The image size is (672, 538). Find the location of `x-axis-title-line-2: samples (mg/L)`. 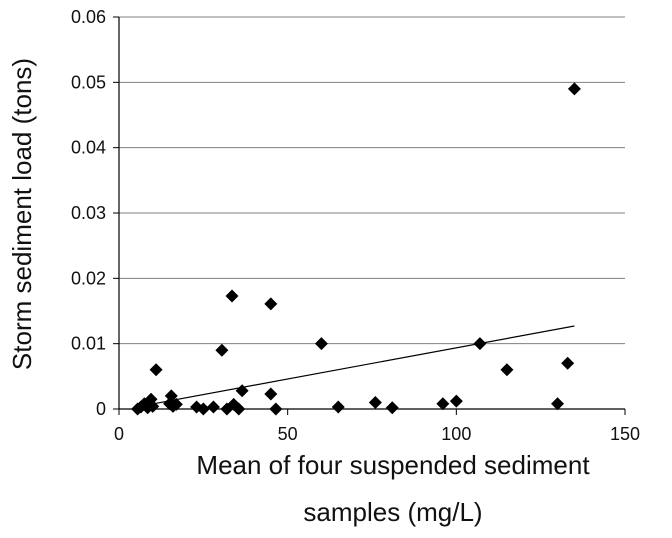

x-axis-title-line-2: samples (mg/L) is located at coordinates (392, 512).